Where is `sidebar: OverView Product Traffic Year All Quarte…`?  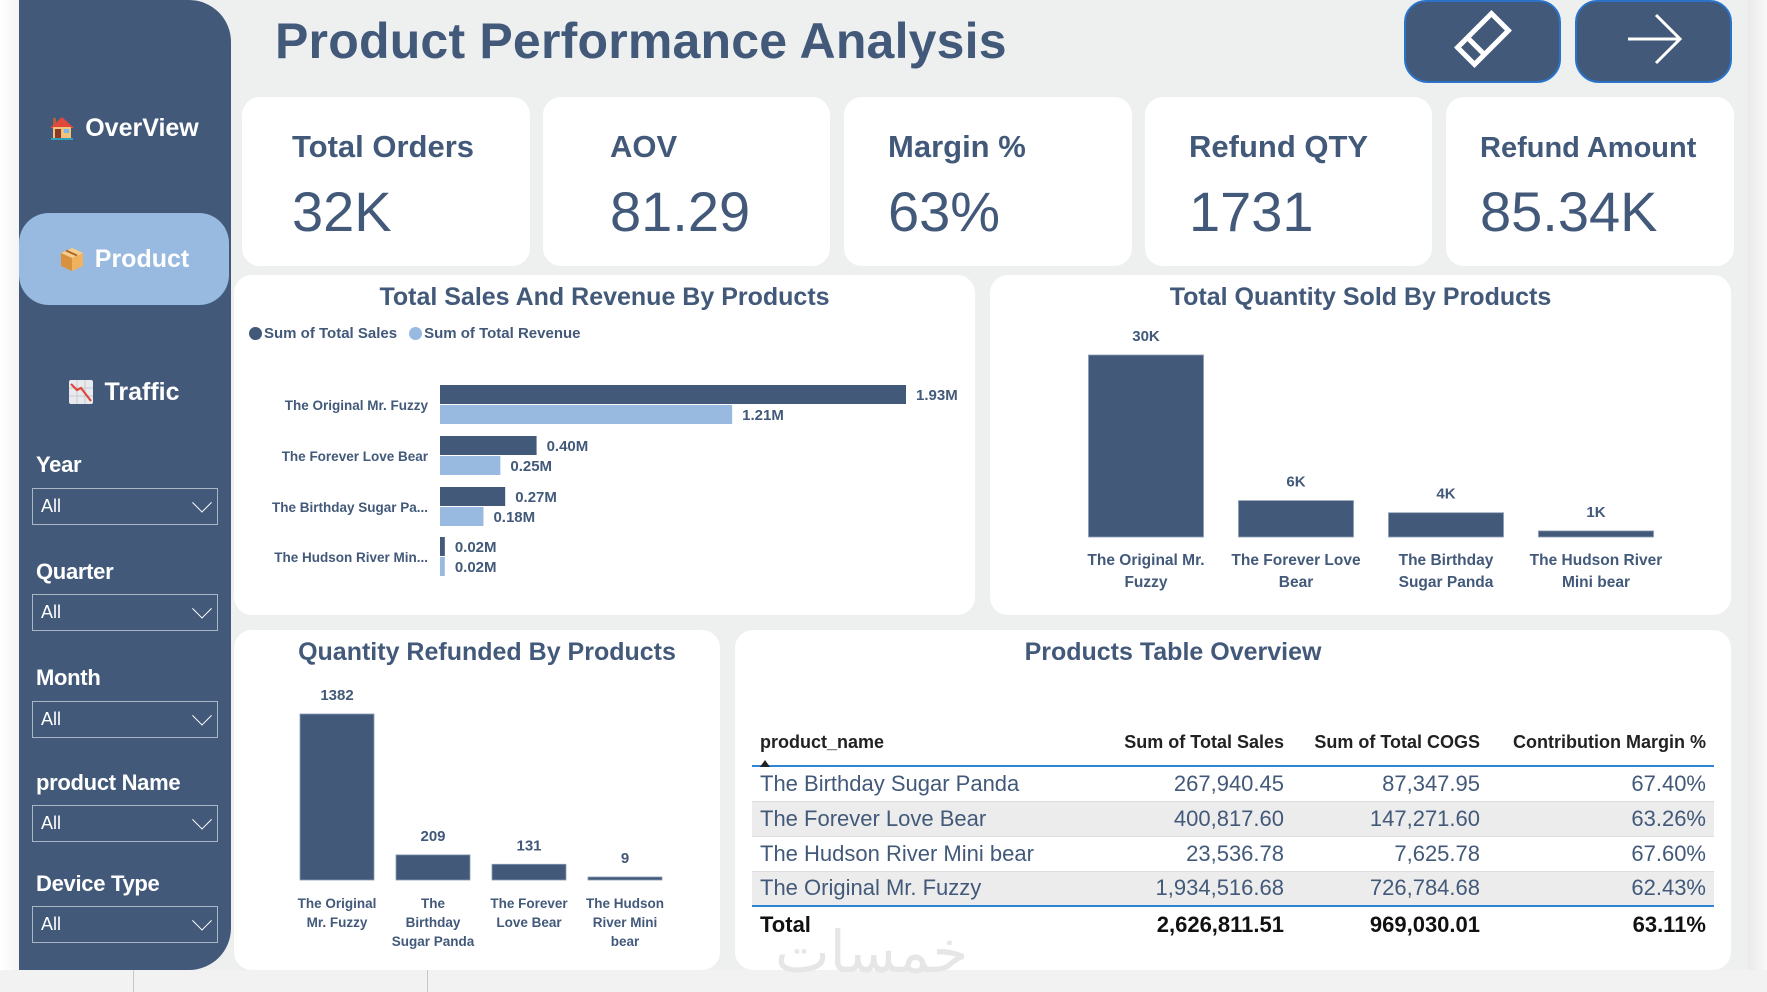
sidebar: OverView Product Traffic Year All Quarte… is located at coordinates (125, 485).